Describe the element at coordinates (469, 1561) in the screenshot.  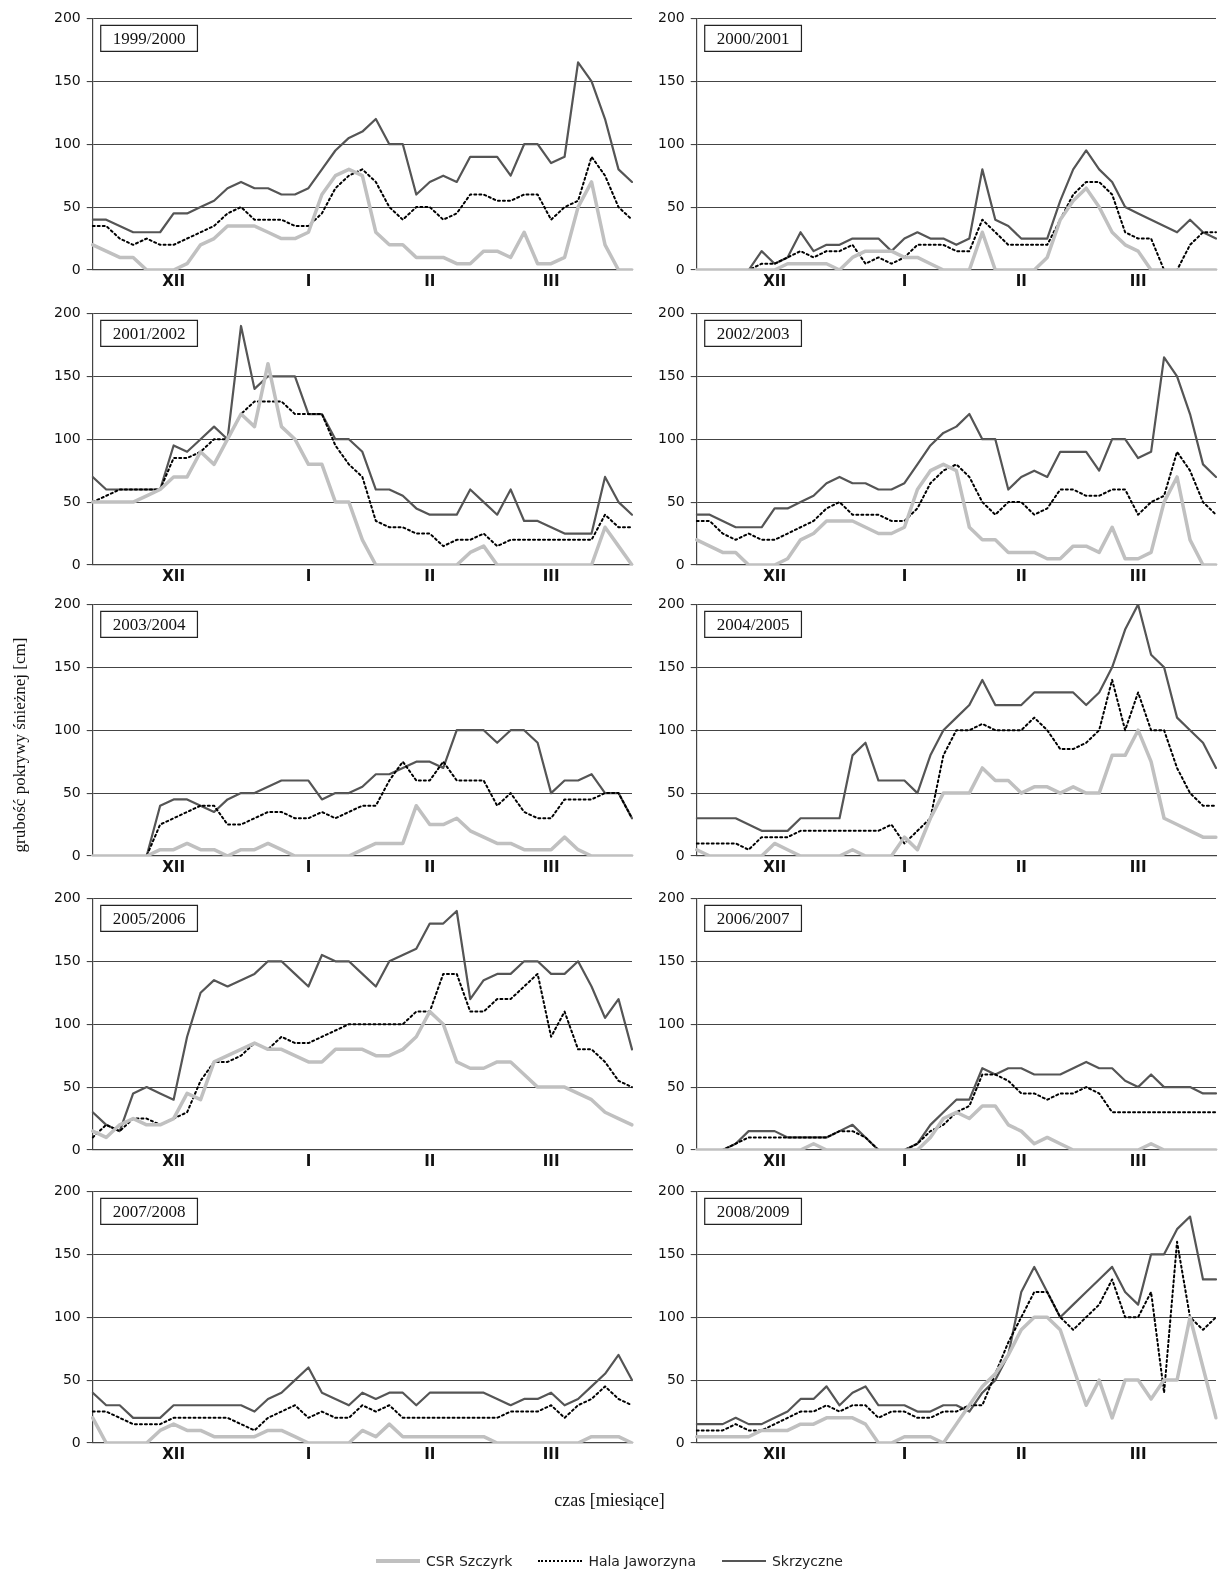
I see `legend-label: CSR Szczyrk` at that location.